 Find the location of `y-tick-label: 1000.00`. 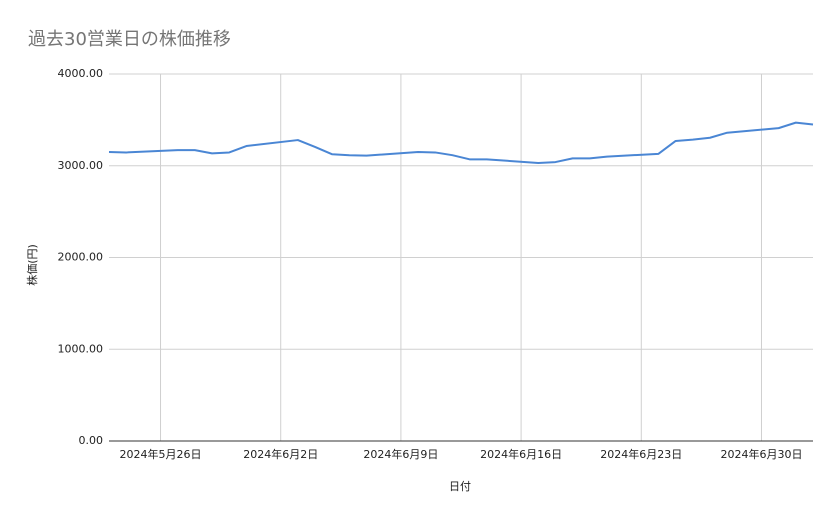

y-tick-label: 1000.00 is located at coordinates (81, 348).